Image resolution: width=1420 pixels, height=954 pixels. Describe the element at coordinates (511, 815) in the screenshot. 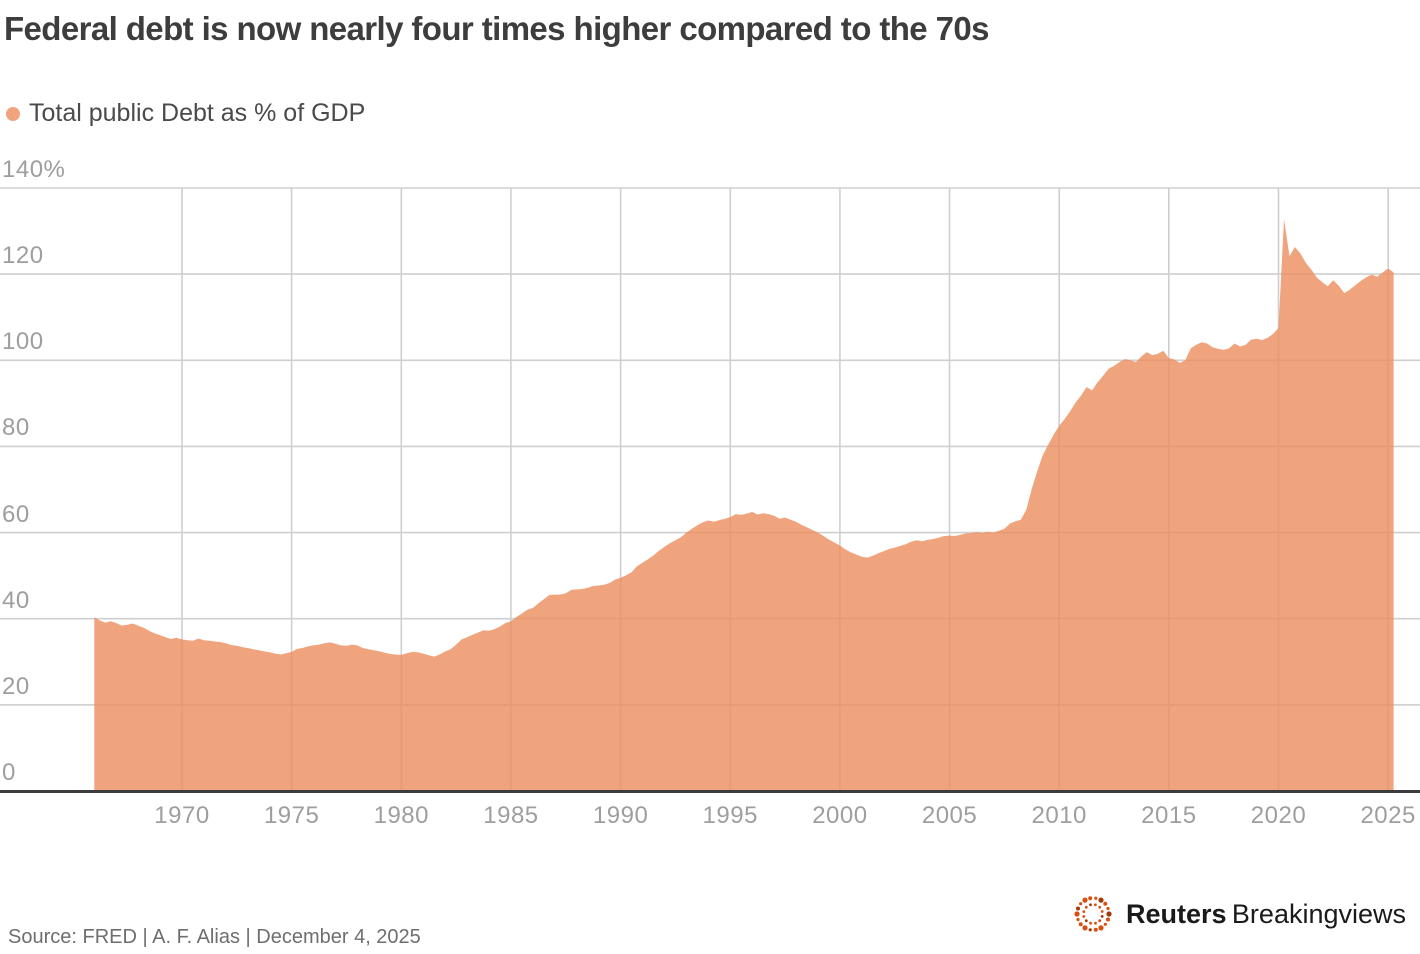

I see `x-tick-label: 1985` at that location.